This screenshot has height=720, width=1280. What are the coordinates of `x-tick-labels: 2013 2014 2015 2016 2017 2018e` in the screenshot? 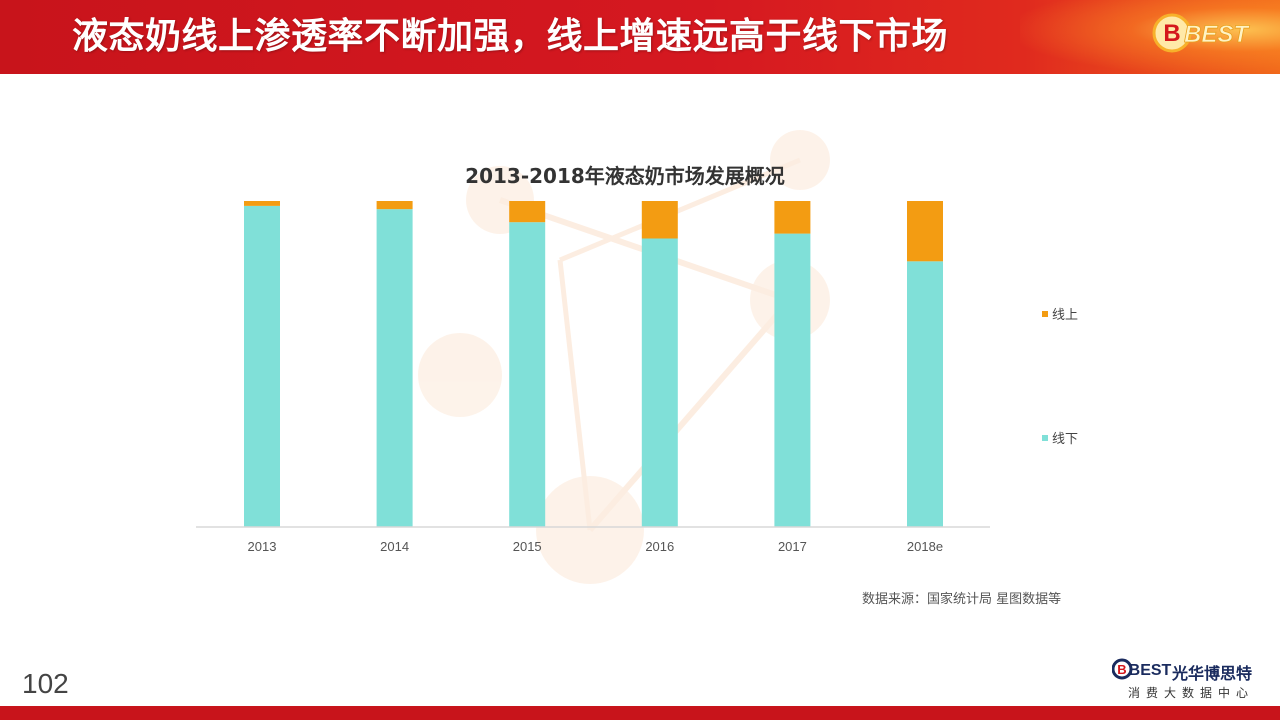 It's located at (596, 546).